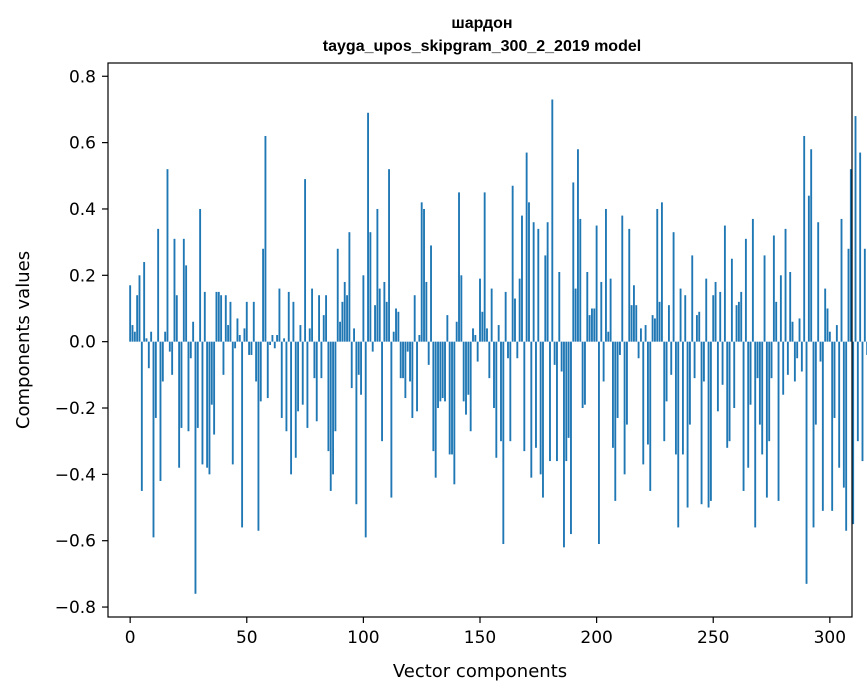  What do you see at coordinates (830, 638) in the screenshot?
I see `x-tick-label: 300` at bounding box center [830, 638].